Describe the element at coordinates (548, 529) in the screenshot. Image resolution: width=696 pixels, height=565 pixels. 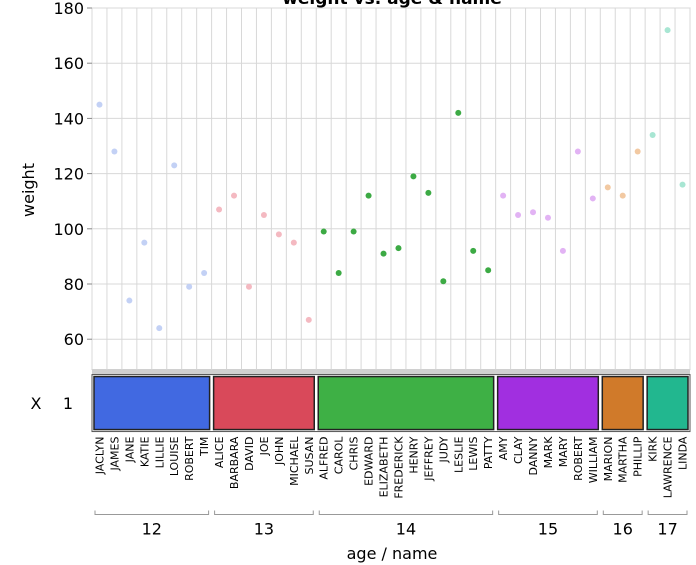
I see `group-label: 15` at that location.